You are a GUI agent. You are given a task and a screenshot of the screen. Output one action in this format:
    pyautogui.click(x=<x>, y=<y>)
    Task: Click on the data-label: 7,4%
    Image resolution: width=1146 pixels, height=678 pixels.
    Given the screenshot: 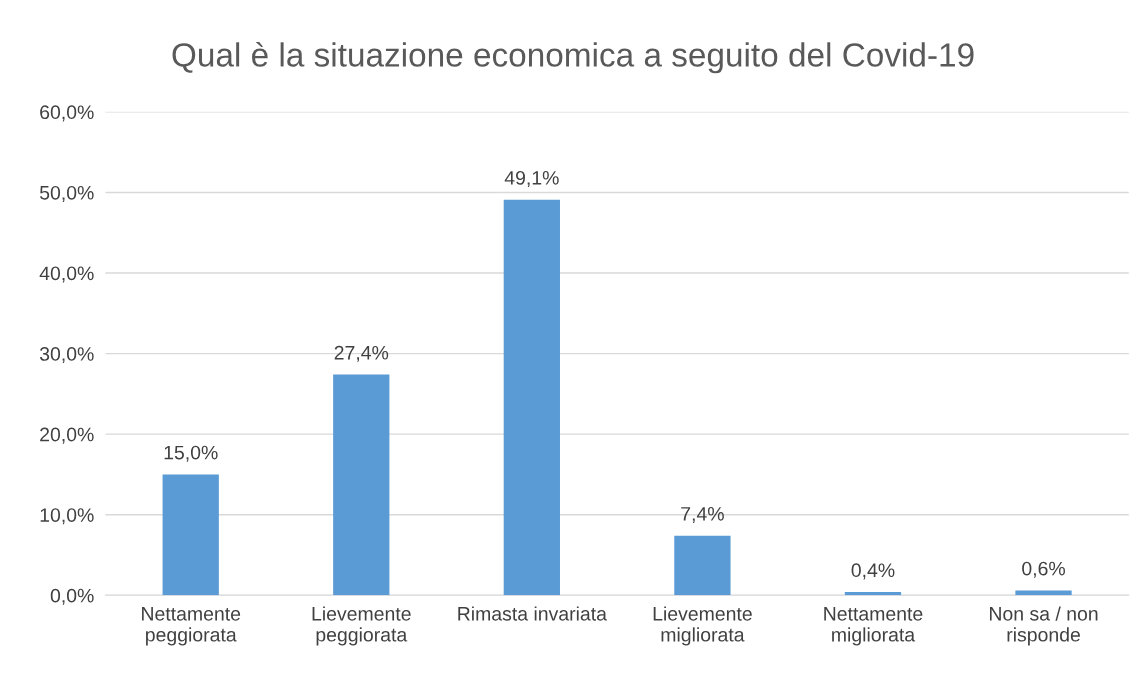 What is the action you would take?
    pyautogui.click(x=702, y=515)
    